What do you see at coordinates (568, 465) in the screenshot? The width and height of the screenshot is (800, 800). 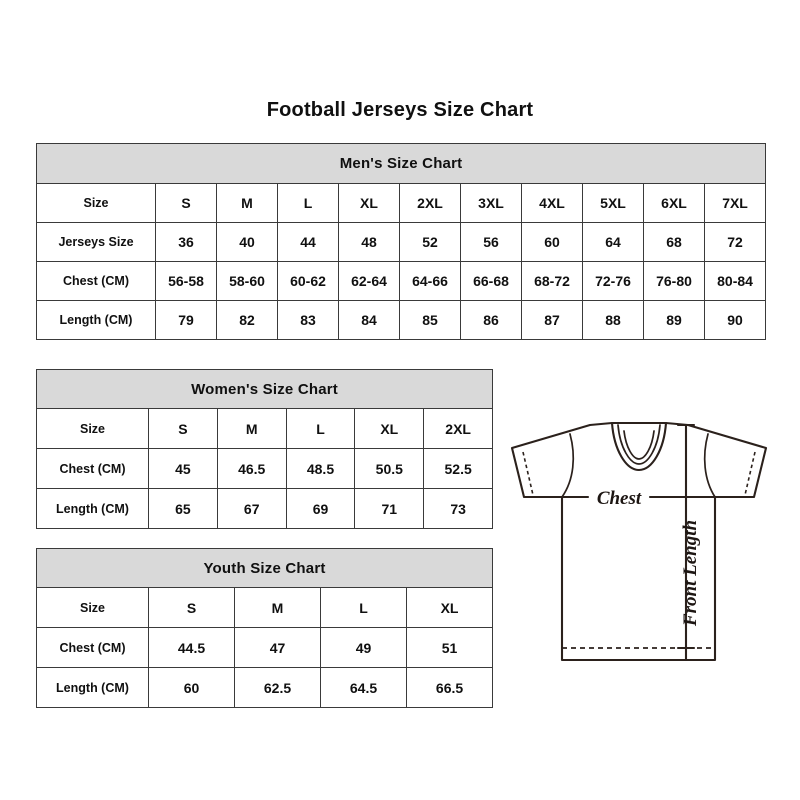 I see `left-armhole-seam` at bounding box center [568, 465].